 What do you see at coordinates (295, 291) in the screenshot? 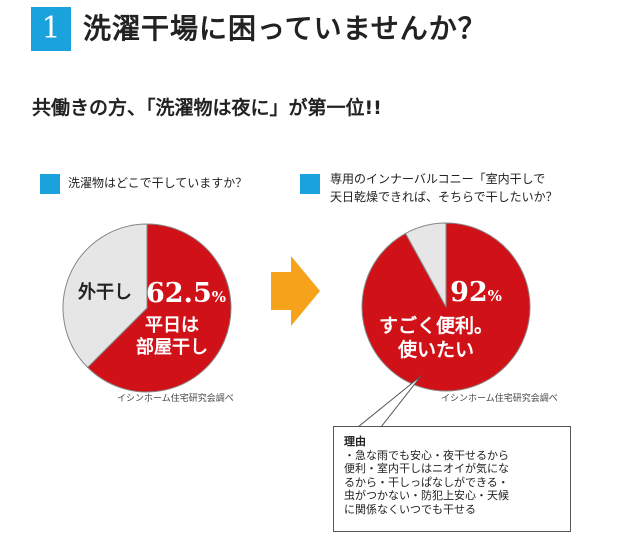
I see `arrow-right-icon` at bounding box center [295, 291].